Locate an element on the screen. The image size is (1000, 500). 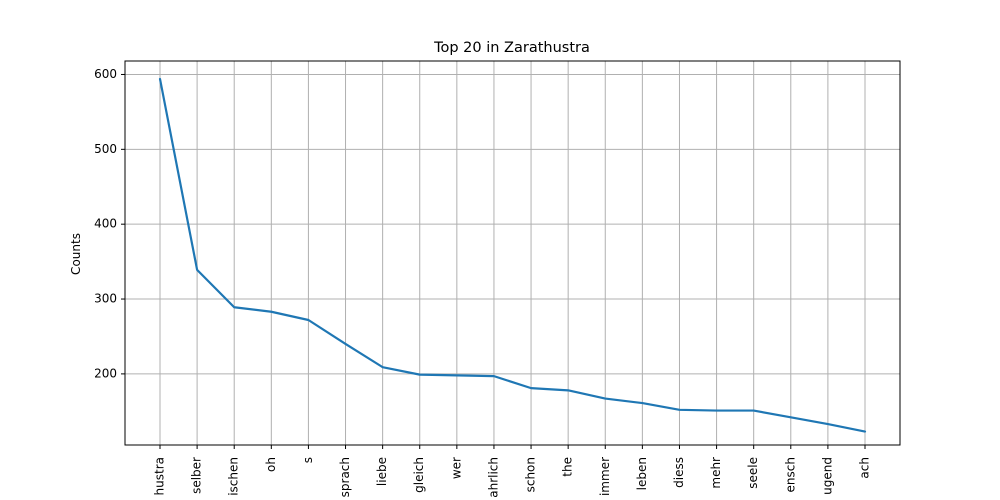
x-tick-label: ach is located at coordinates (865, 468).